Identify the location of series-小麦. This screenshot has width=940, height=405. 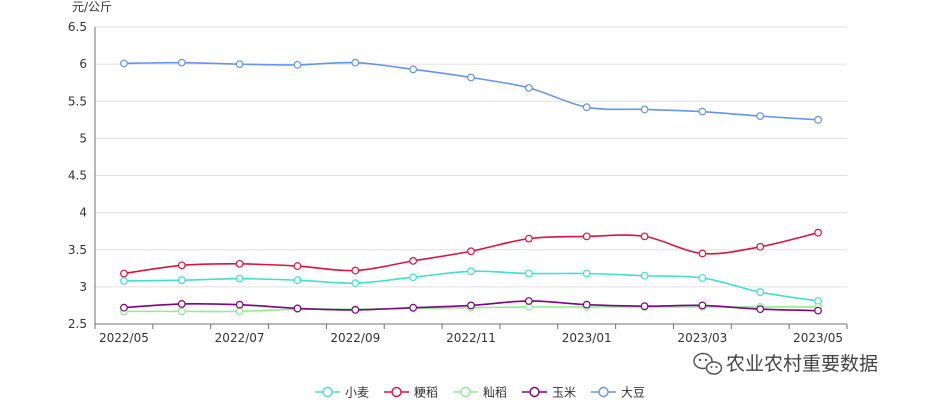
(471, 286).